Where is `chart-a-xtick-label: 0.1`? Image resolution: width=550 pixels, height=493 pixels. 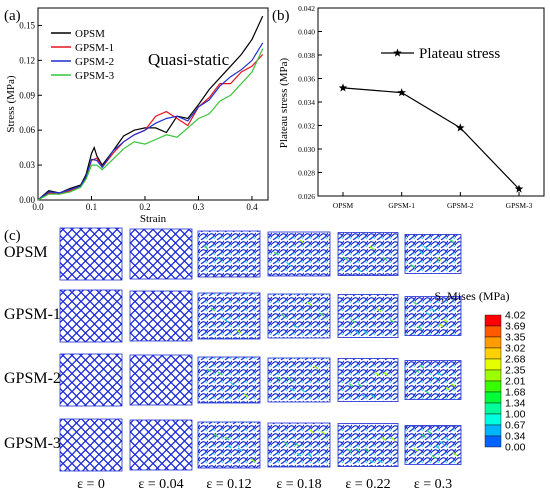
chart-a-xtick-label: 0.1 is located at coordinates (91, 207).